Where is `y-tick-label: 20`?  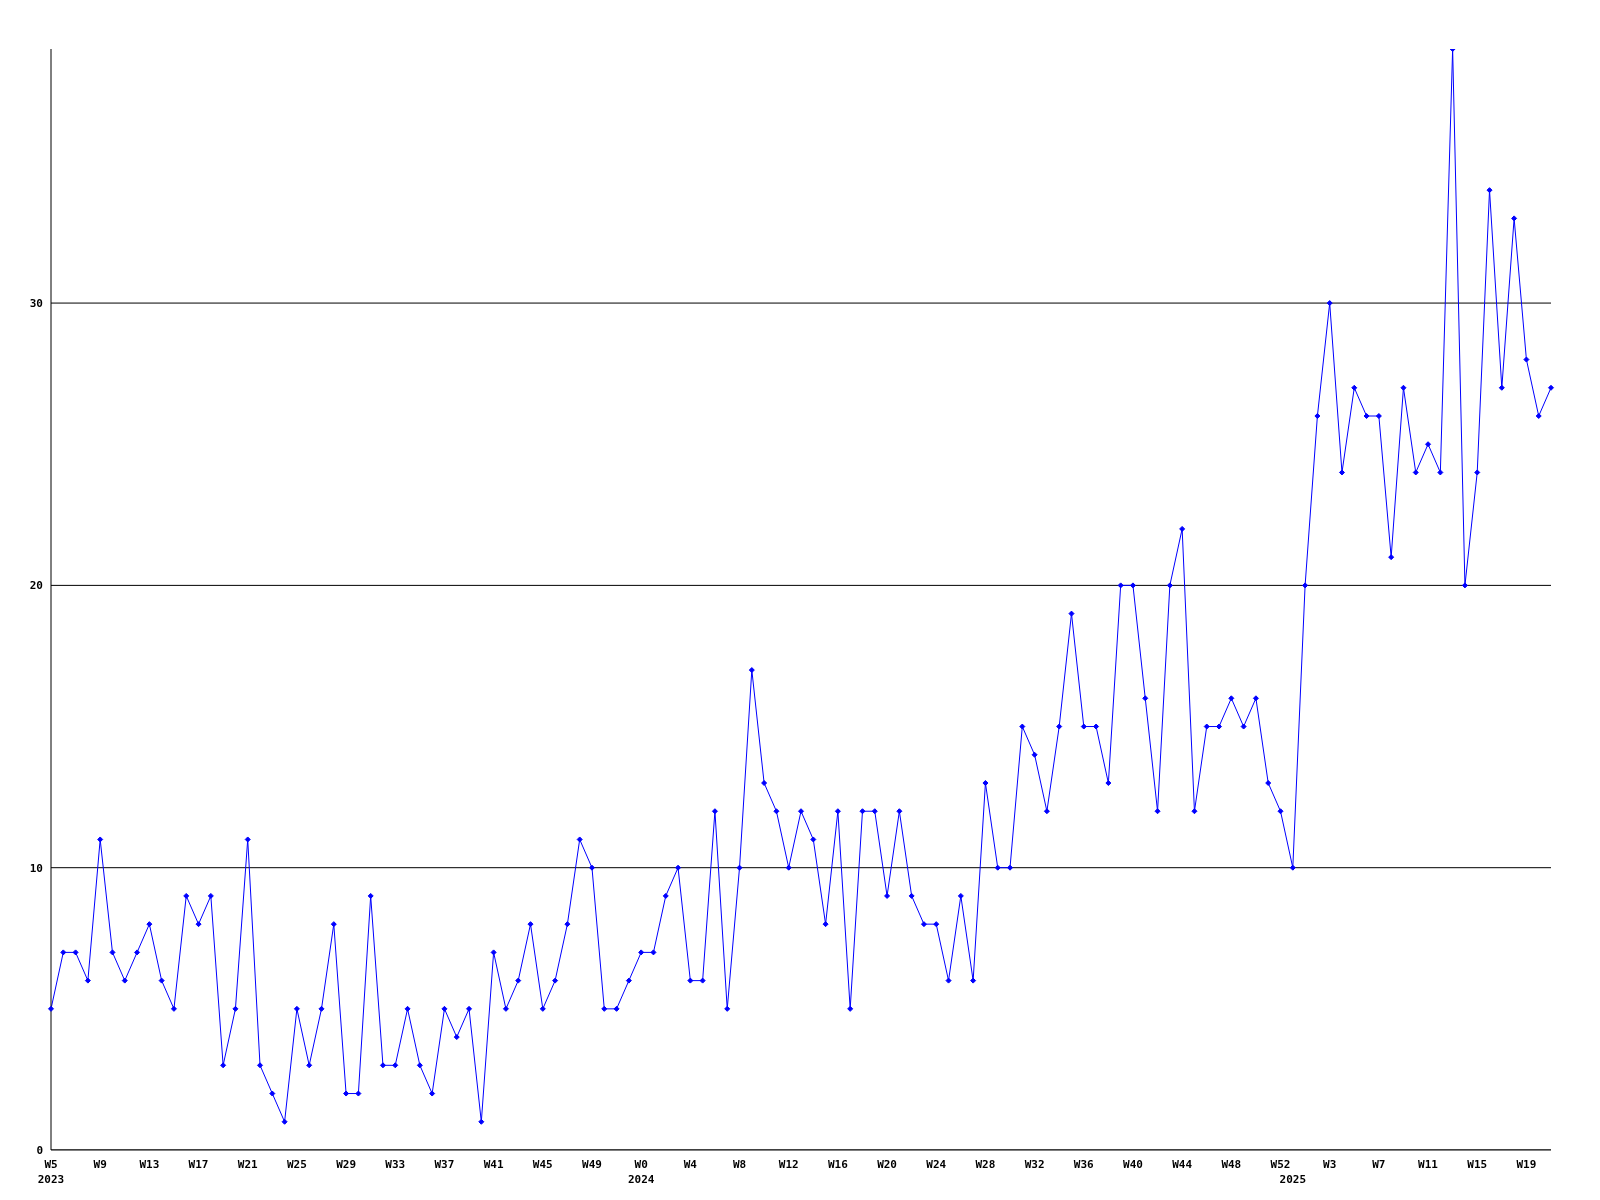 y-tick-label: 20 is located at coordinates (36, 586).